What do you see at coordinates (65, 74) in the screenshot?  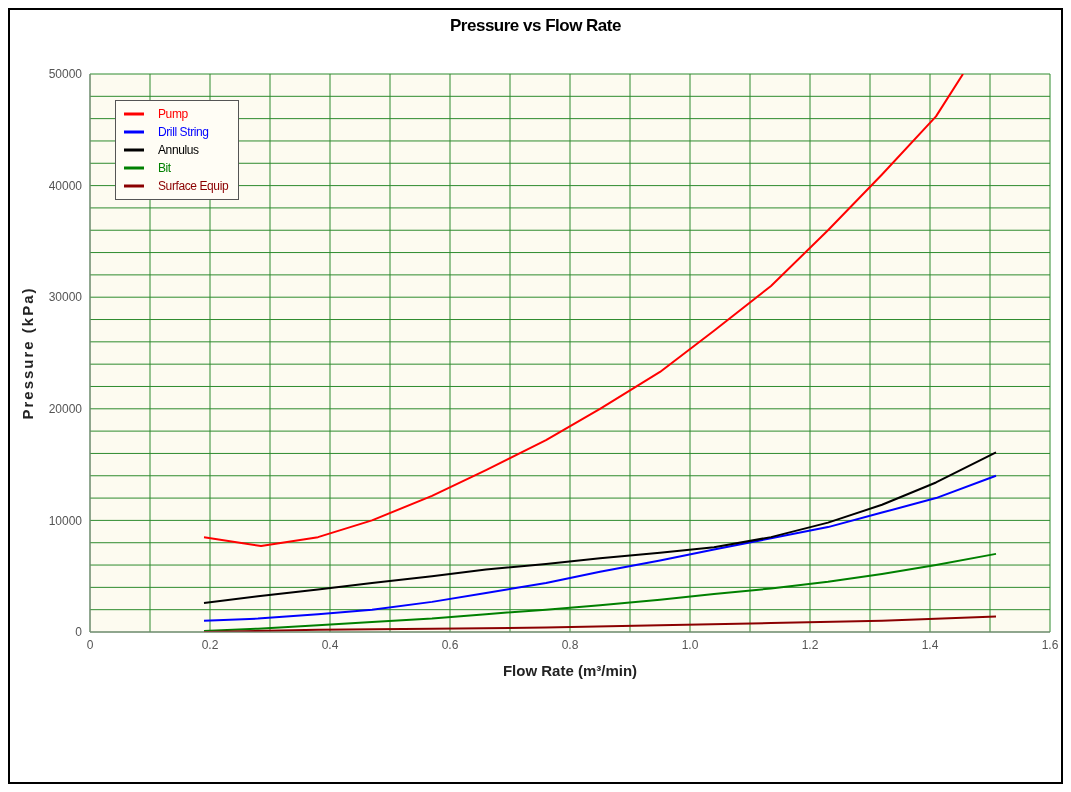 I see `y-tick-label: 50000` at bounding box center [65, 74].